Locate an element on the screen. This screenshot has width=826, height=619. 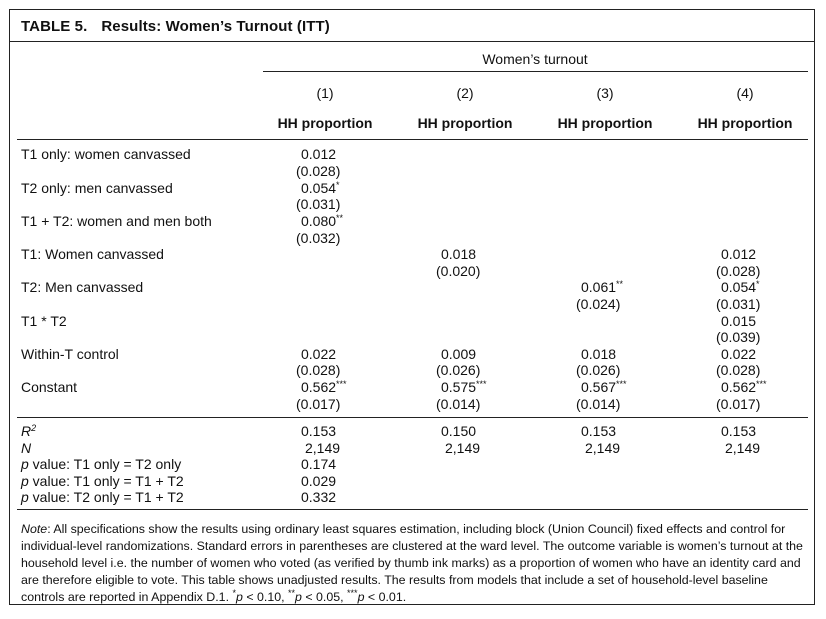
cell-c4-t2-men-se: (0.031) is located at coordinates (738, 304).